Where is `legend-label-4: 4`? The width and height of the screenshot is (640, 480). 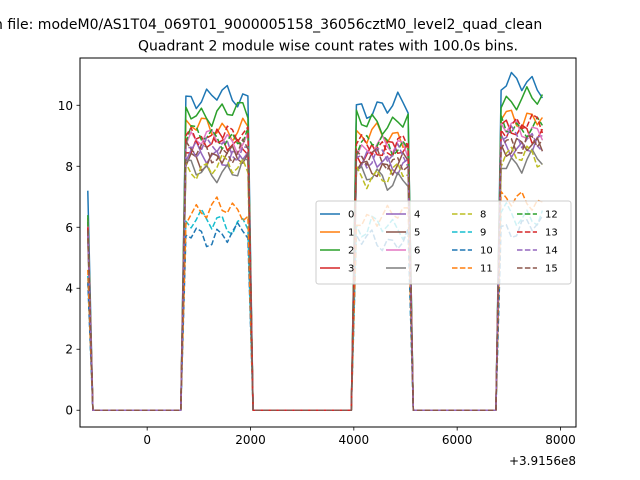 legend-label-4: 4 is located at coordinates (417, 215).